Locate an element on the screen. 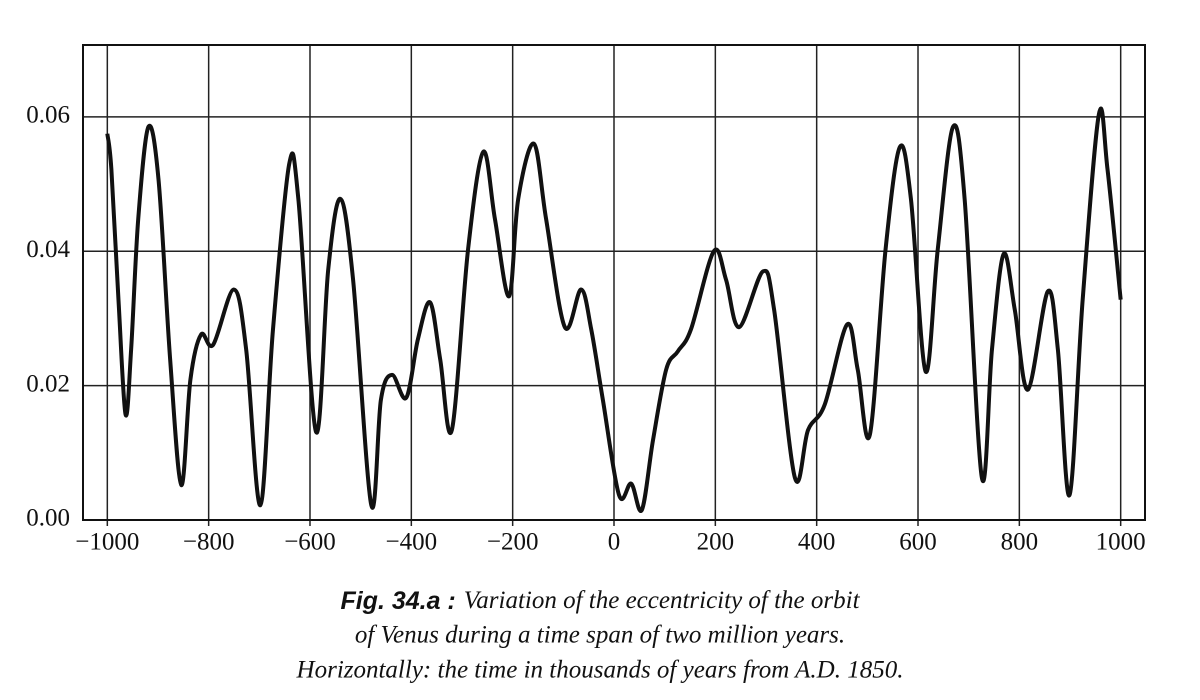 This screenshot has height=700, width=1200. caption-label: Fig. 34.a : is located at coordinates (397, 601).